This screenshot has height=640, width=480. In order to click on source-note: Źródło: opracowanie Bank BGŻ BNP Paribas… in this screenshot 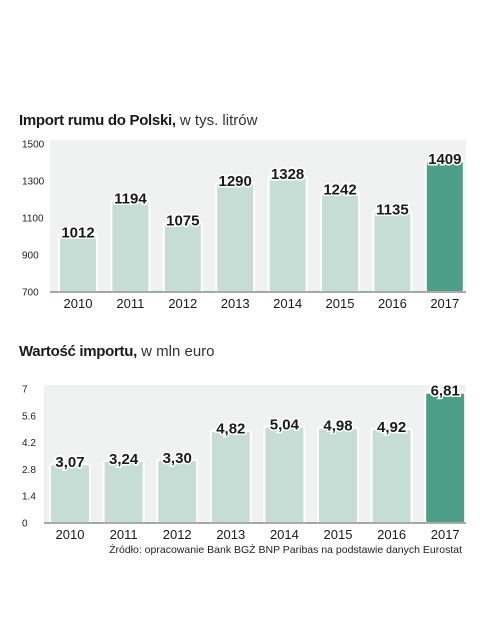, I will do `click(285, 550)`.